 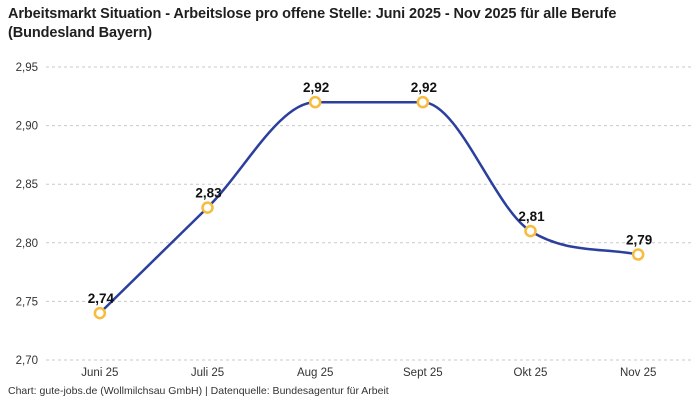 What do you see at coordinates (638, 373) in the screenshot?
I see `x-axis-label: Nov 25` at bounding box center [638, 373].